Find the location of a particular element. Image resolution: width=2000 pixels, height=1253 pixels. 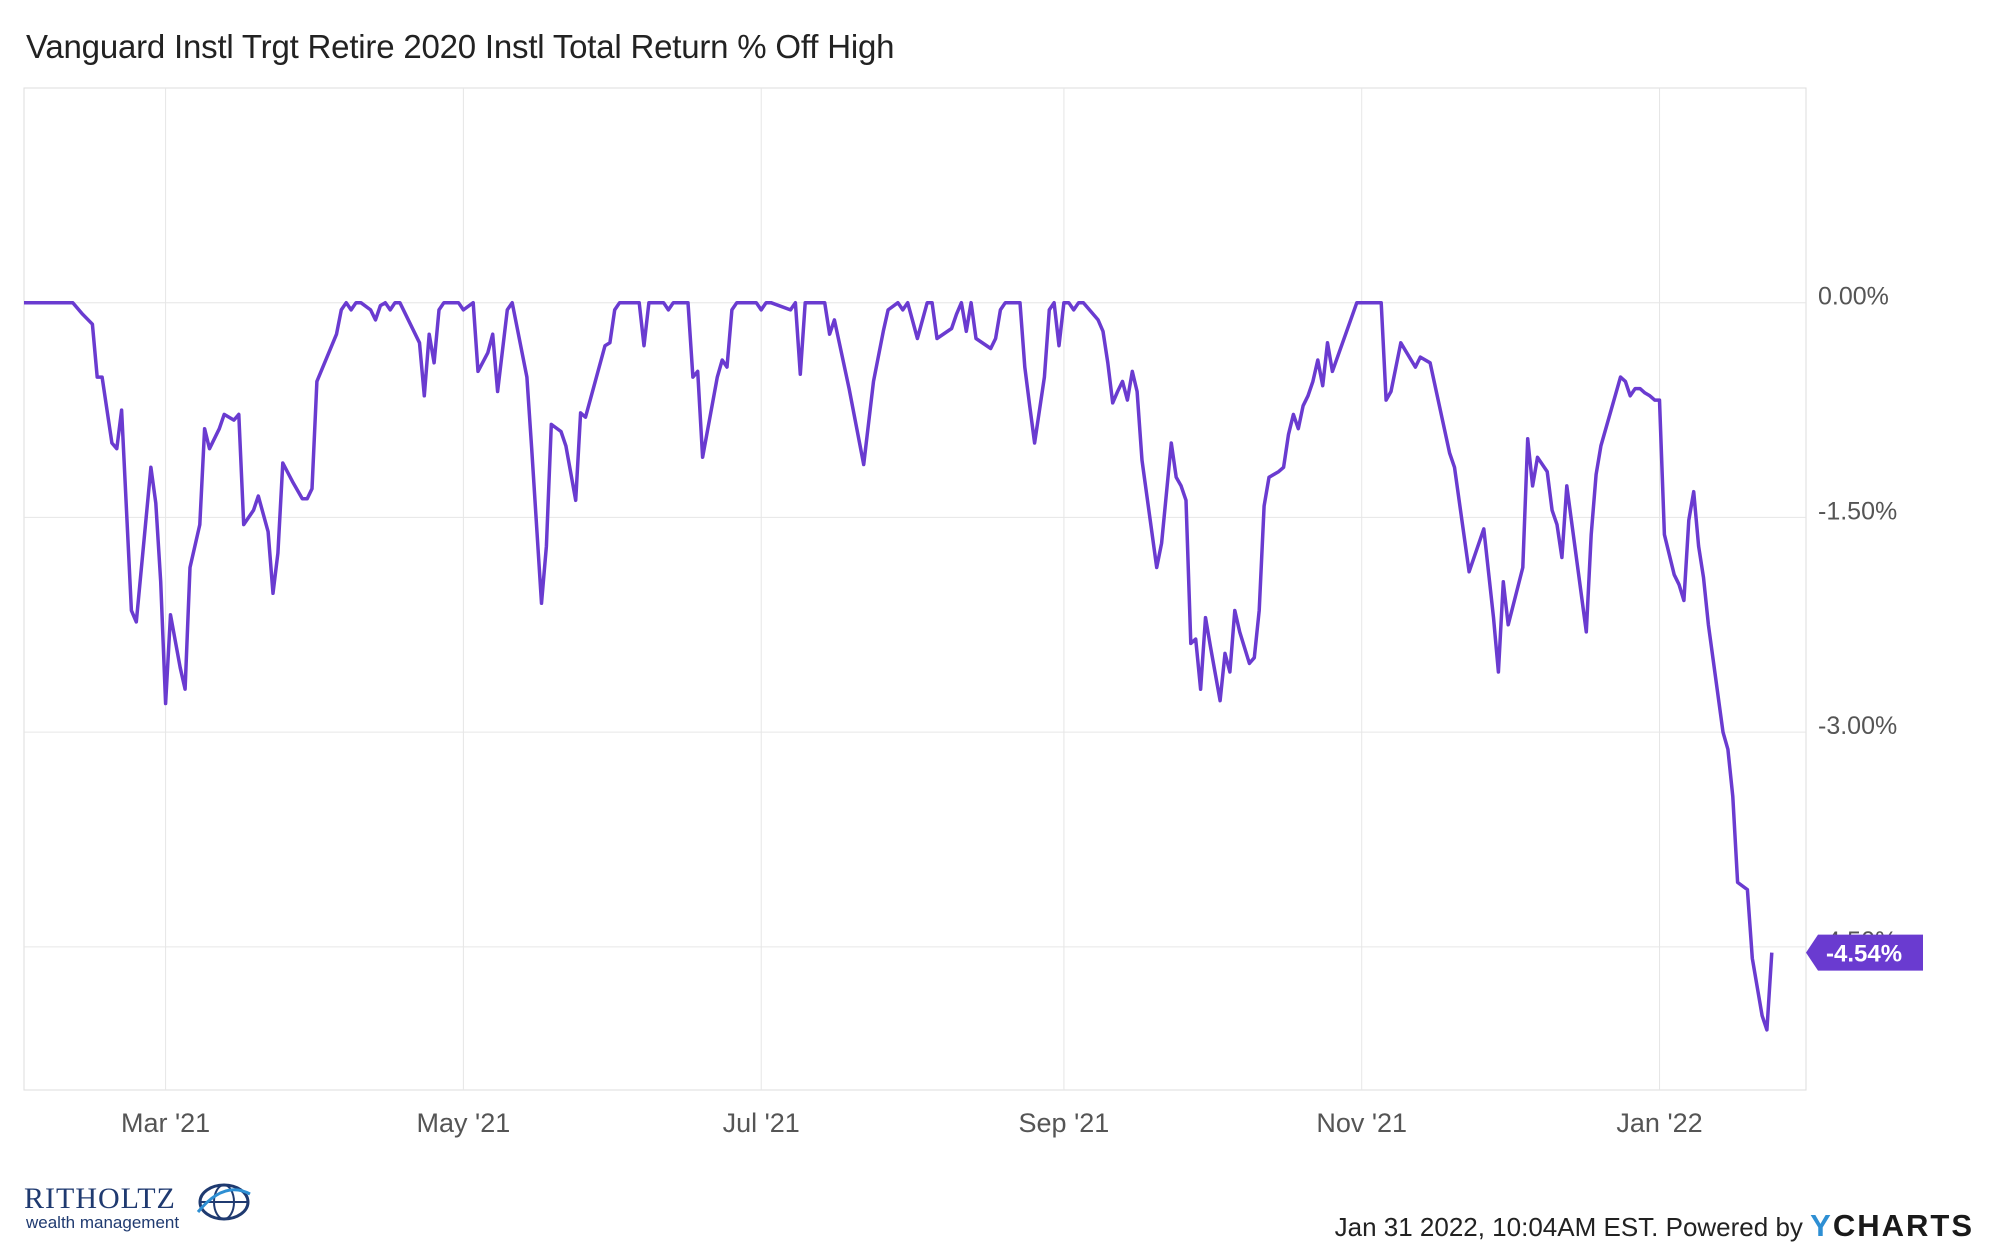

y-tick-label: -1.50% is located at coordinates (1857, 511).